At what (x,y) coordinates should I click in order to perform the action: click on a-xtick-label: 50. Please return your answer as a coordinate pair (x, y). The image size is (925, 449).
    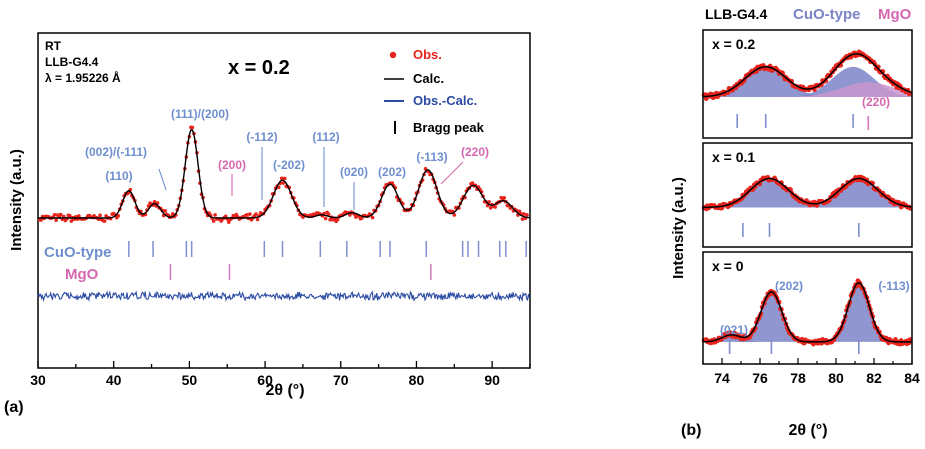
    Looking at the image, I should click on (190, 380).